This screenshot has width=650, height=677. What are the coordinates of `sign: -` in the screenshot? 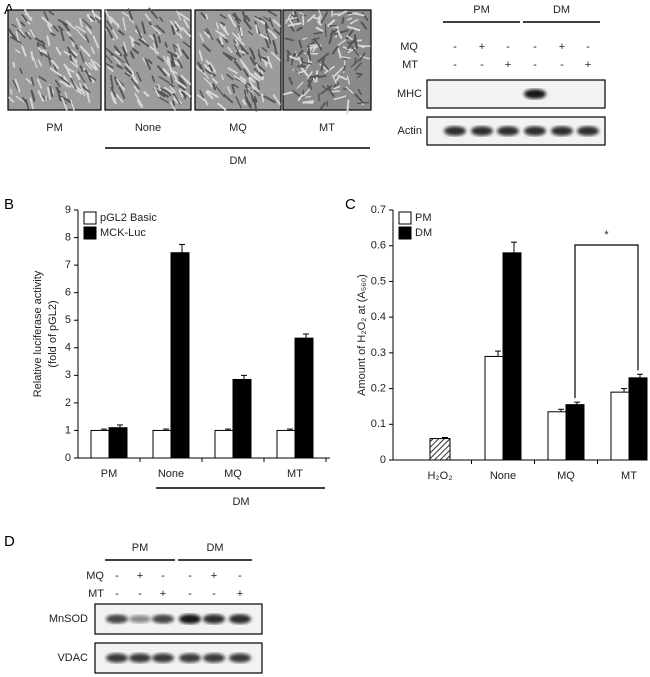 It's located at (562, 65).